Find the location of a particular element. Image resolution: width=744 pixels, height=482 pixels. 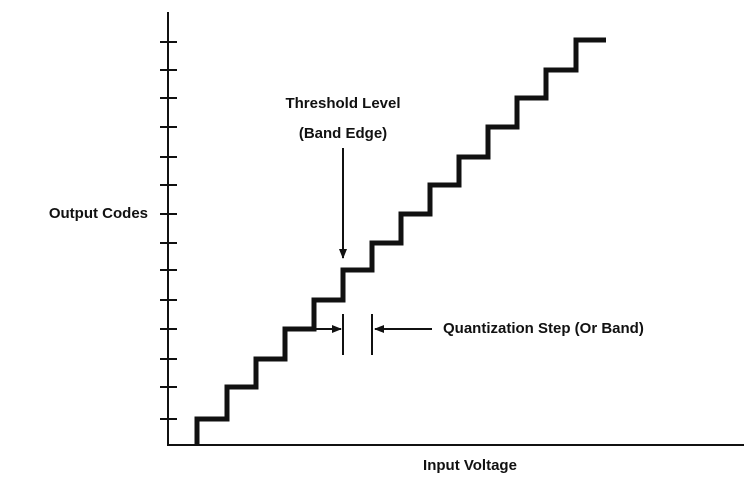

y-ticks is located at coordinates (168, 230).